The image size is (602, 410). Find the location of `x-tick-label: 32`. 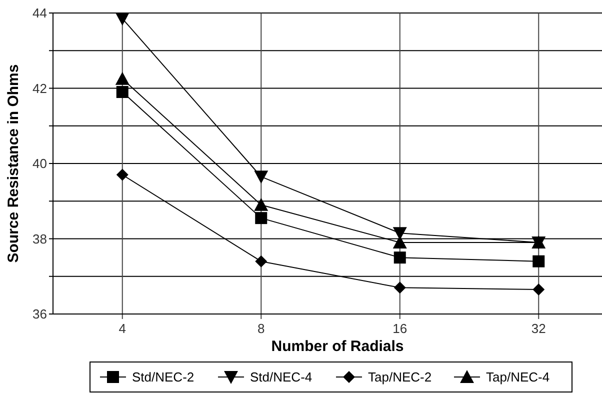

x-tick-label: 32 is located at coordinates (538, 328).